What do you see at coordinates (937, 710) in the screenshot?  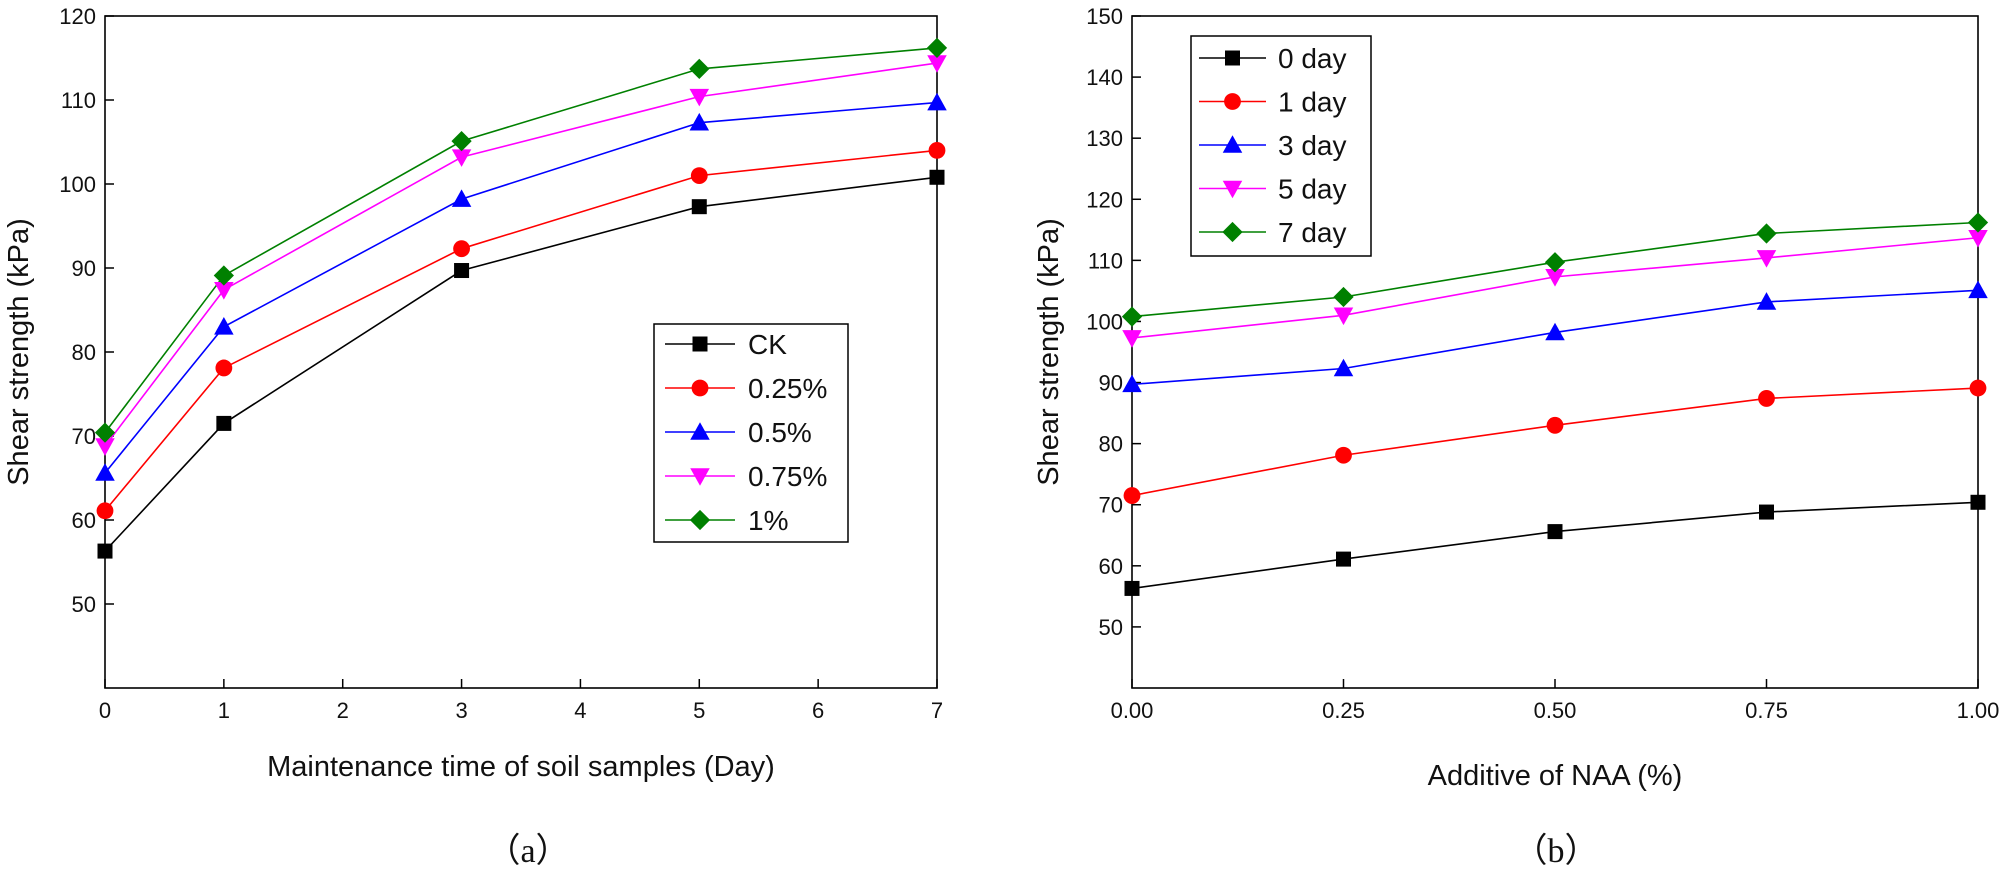 I see `x-tick-label: 7` at bounding box center [937, 710].